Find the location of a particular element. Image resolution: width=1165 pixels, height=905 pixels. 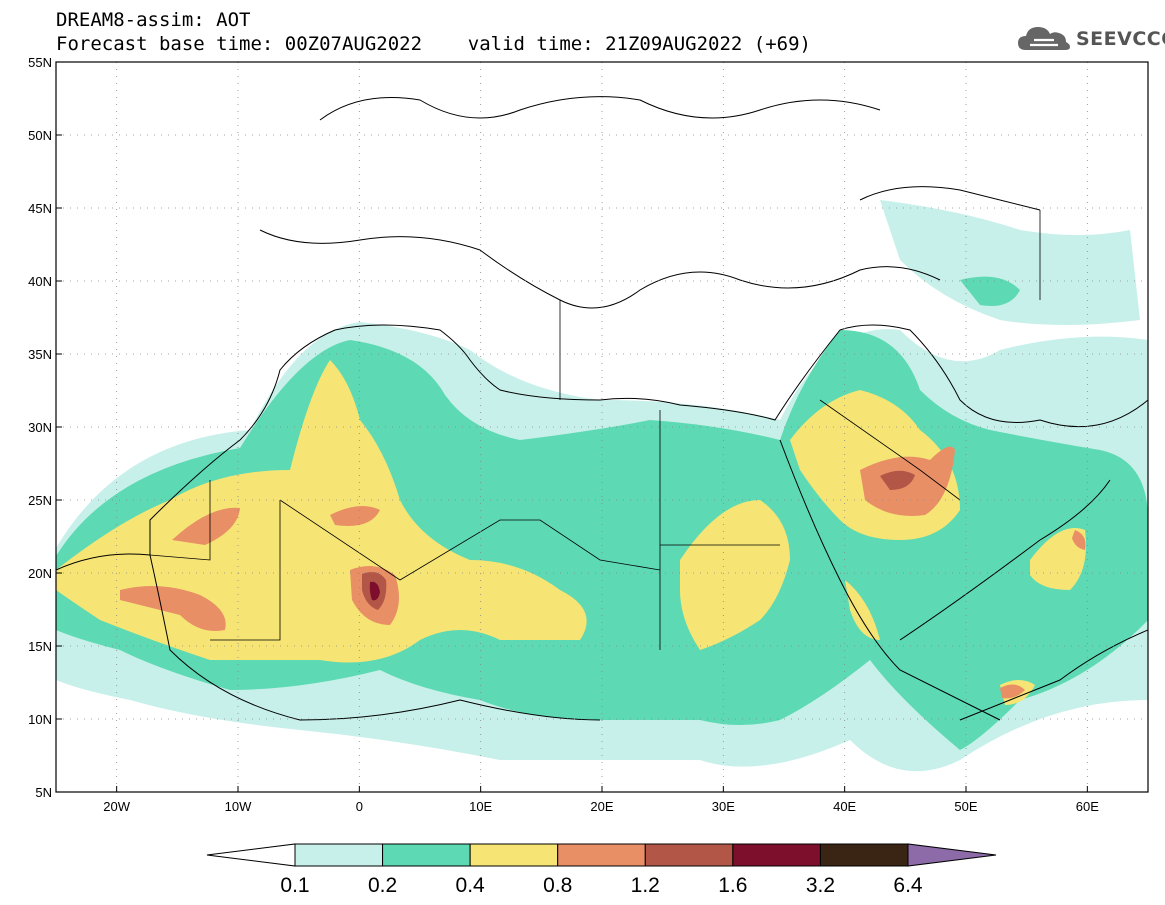

colorbar-label: 0.1 is located at coordinates (294, 885).